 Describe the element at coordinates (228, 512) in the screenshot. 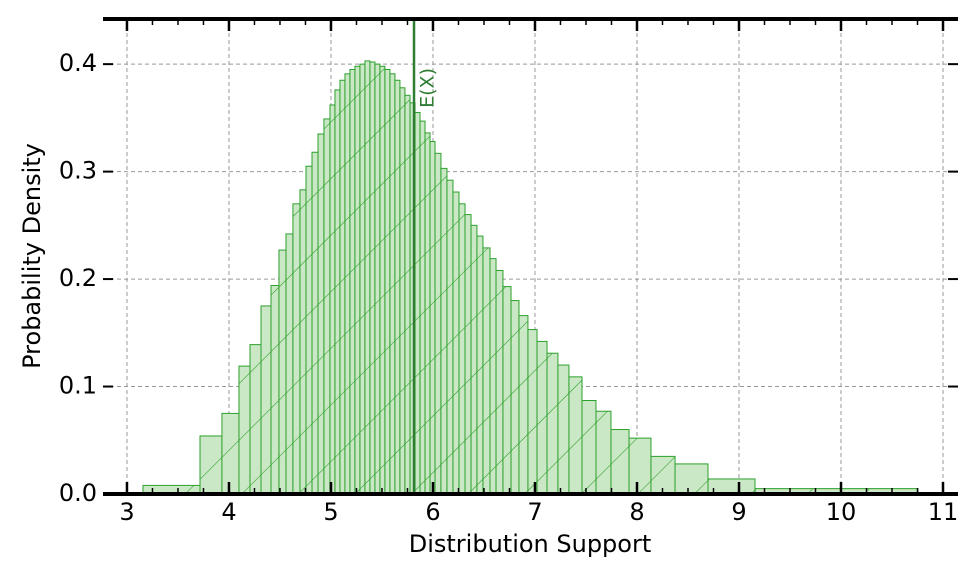

I see `x-tick-label: 4` at that location.